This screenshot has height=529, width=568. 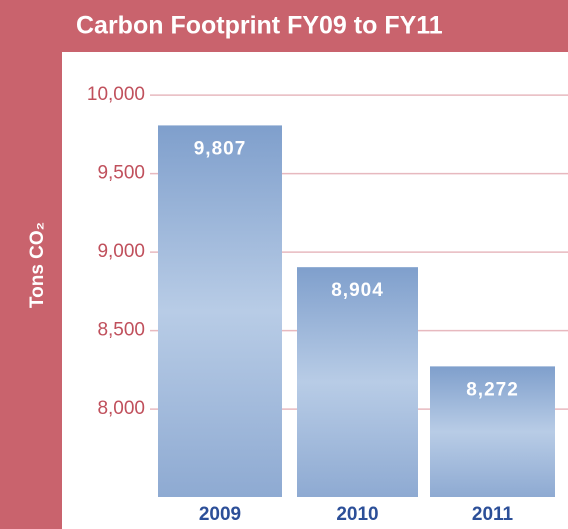 I want to click on y-tick-label: 8,000, so click(x=121, y=408).